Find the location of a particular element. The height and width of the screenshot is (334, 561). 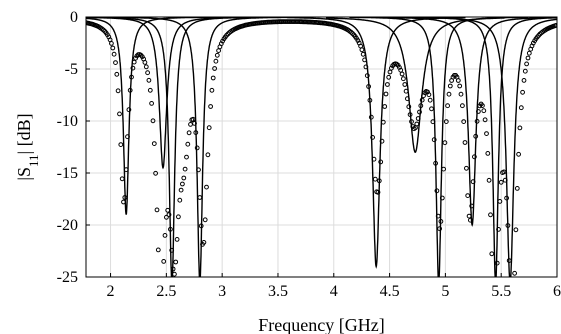

y-axis-label-sub: 11 is located at coordinates (33, 160).